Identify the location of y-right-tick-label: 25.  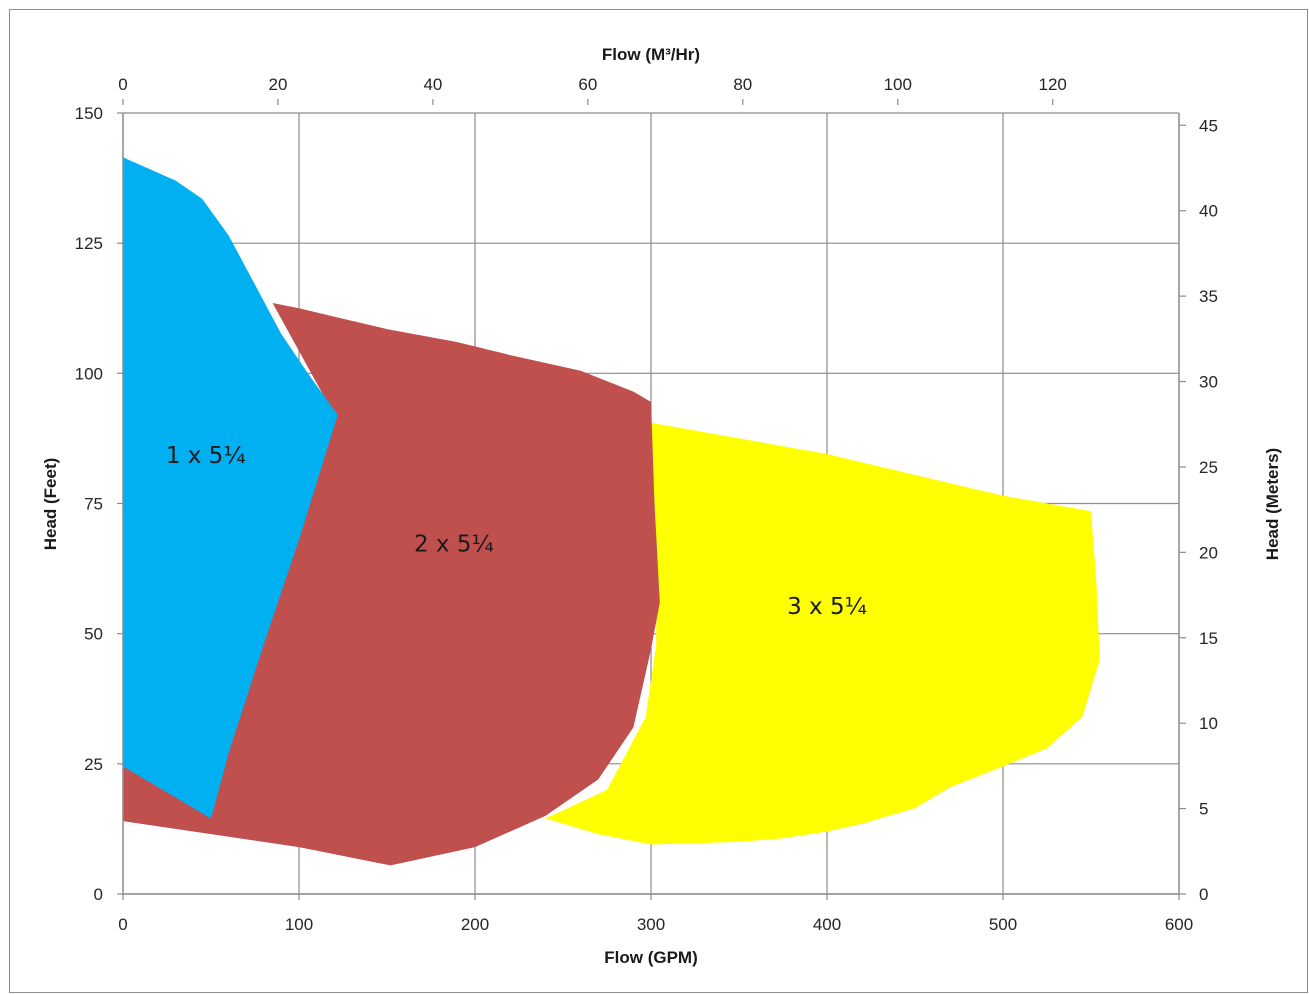
(1208, 467).